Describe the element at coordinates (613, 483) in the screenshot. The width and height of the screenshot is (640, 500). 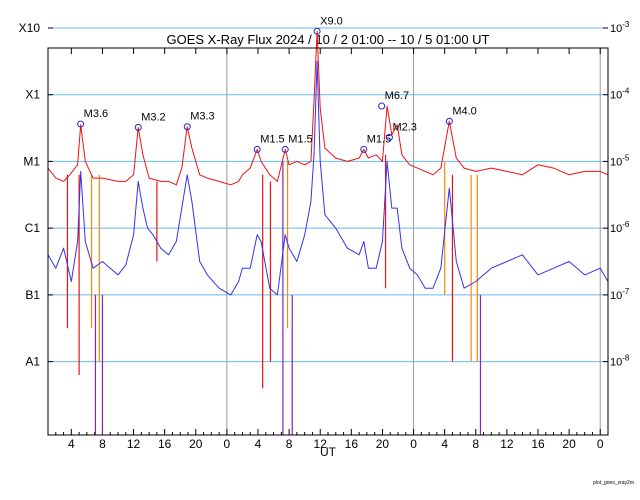
I see `plot-credit: plot_goes_xray2m` at that location.